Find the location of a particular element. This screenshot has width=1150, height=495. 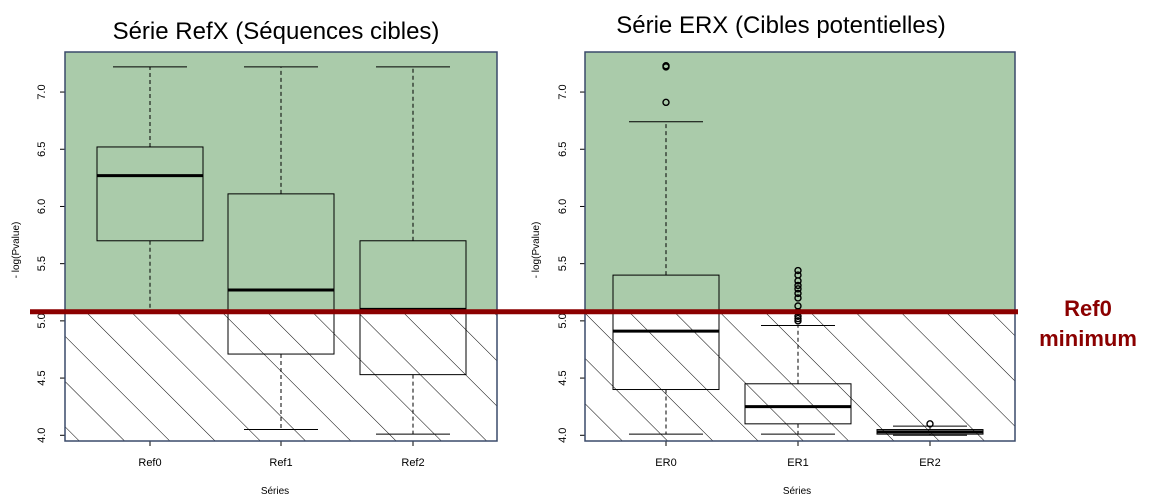

x-tick-label: ER2 is located at coordinates (929, 463).